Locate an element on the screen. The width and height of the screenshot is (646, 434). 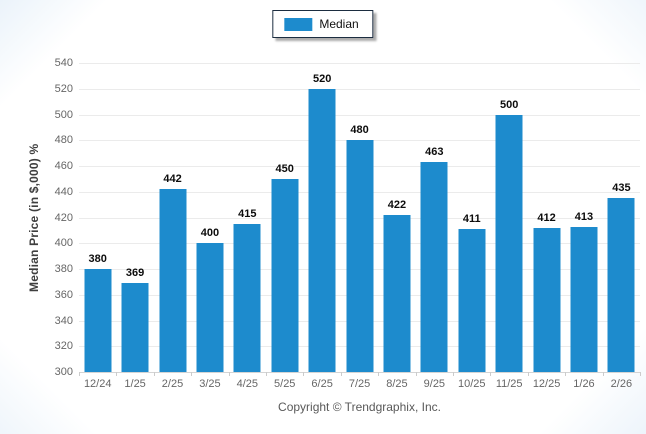
bar-slot-11/25: 500 is located at coordinates (508, 217).